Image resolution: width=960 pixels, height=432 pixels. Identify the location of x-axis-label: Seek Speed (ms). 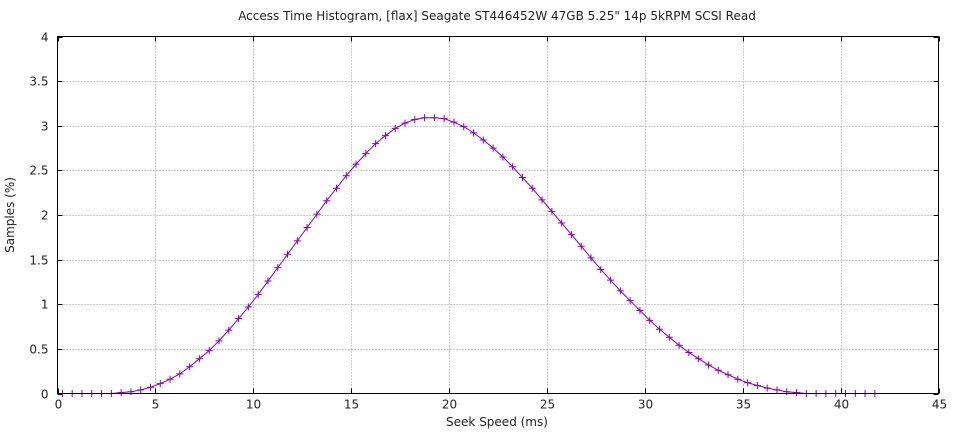
(497, 422).